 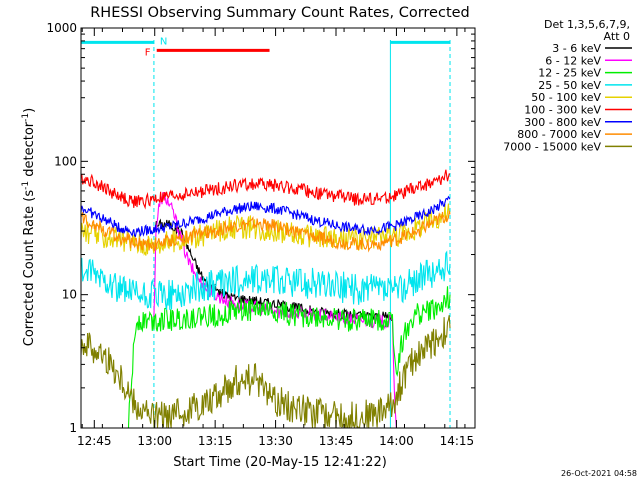 I want to click on x-tick-label: 13:00, so click(x=154, y=441).